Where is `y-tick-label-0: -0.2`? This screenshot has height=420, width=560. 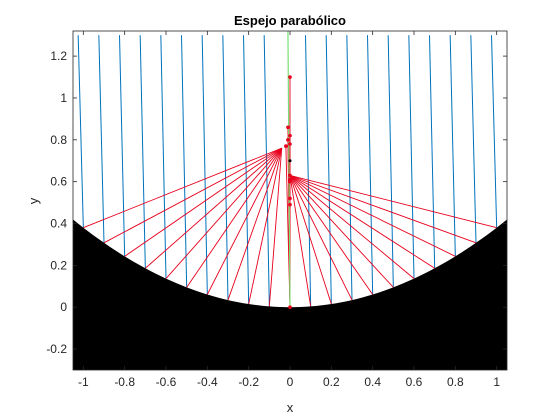 y-tick-label-0: -0.2 is located at coordinates (56, 349).